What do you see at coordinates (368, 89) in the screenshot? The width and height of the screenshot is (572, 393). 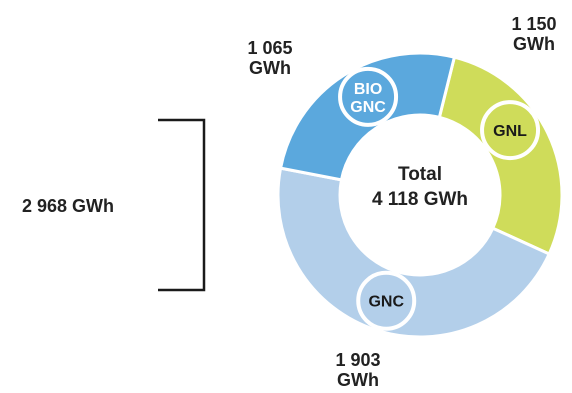 I see `slice-badge-label: BIO` at bounding box center [368, 89].